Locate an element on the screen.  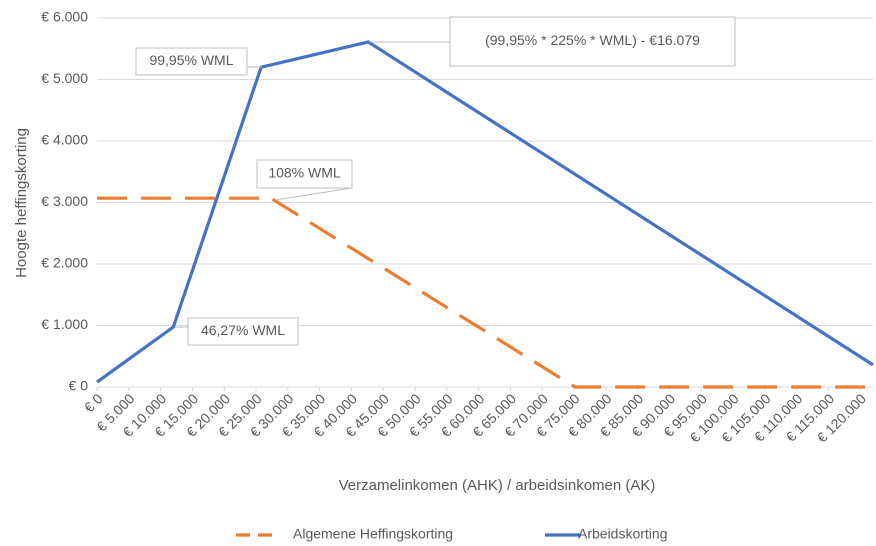
y-tick-label: € 3.000 is located at coordinates (64, 201).